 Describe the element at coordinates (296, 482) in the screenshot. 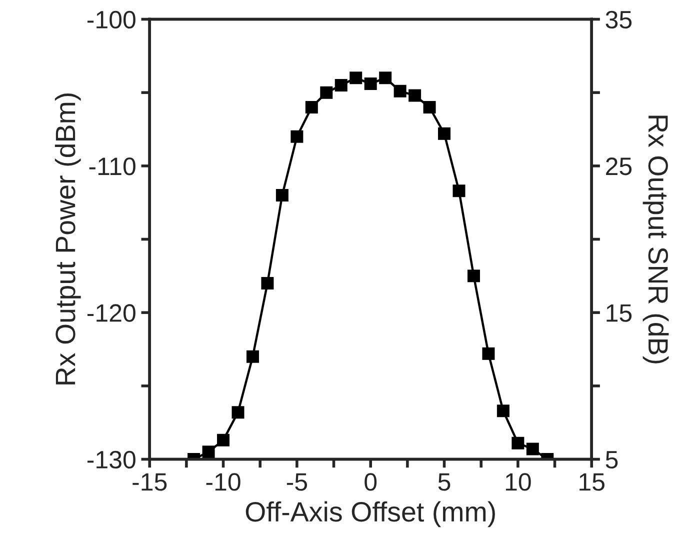

I see `x-tick-label: -5` at that location.